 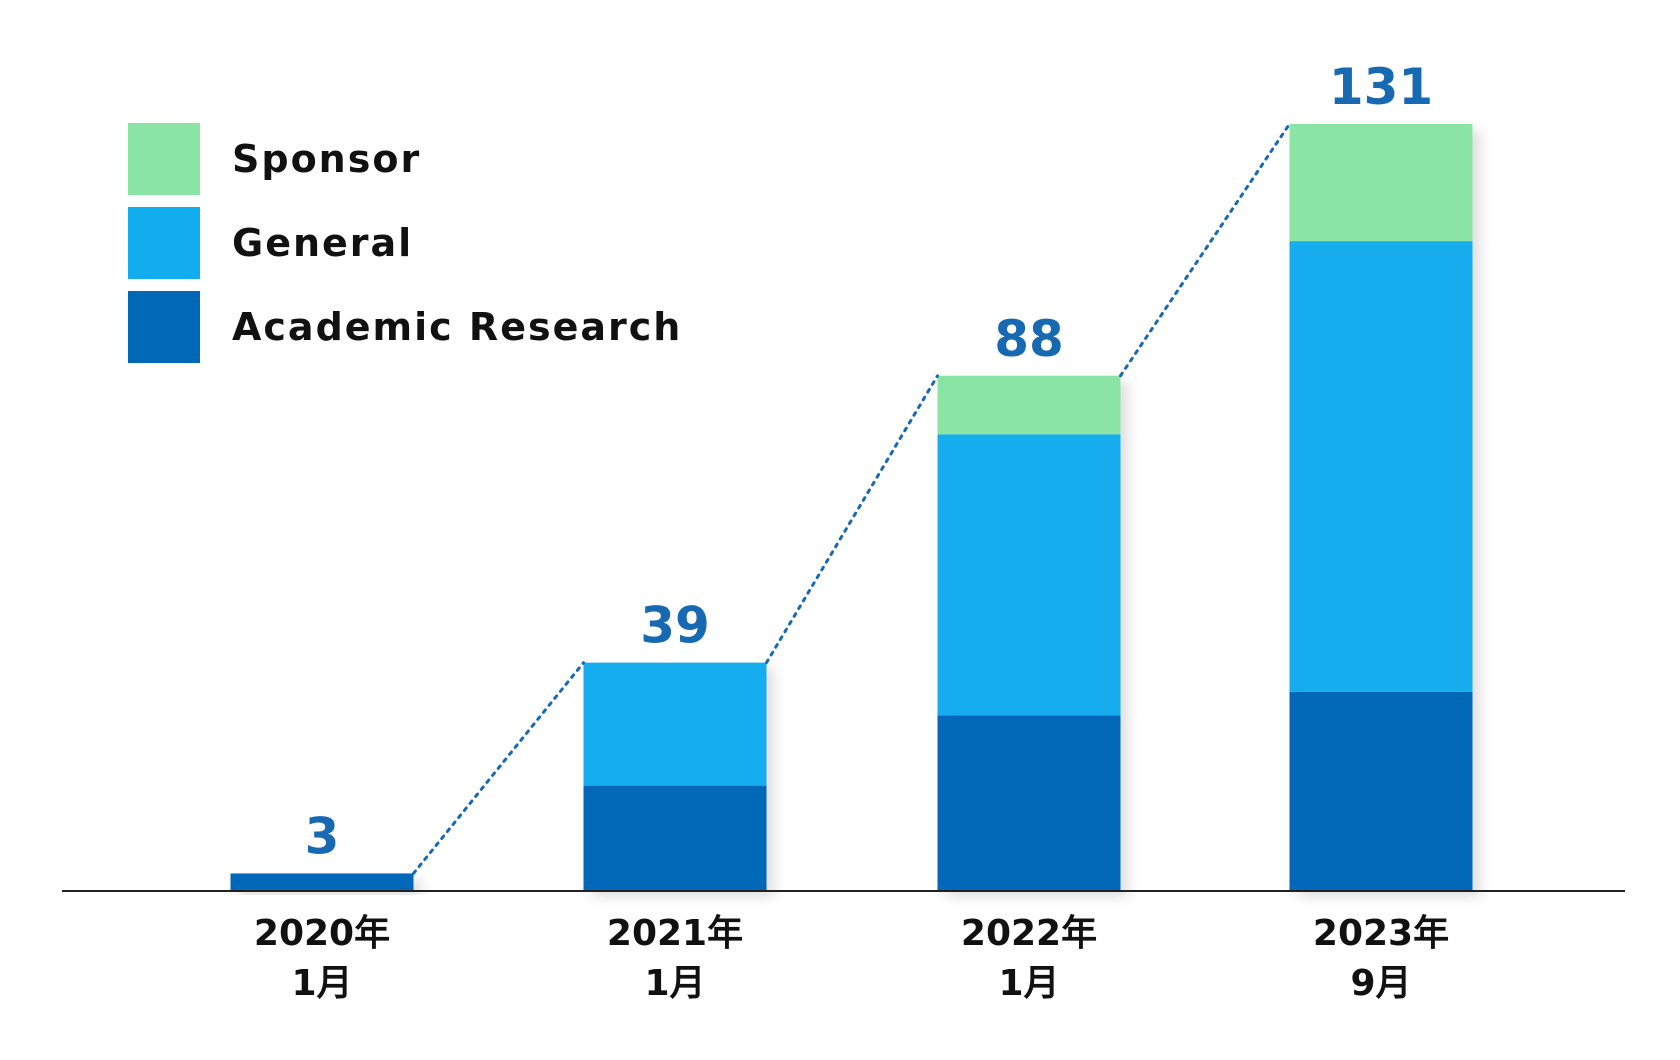 I want to click on total-label-2: 88, so click(x=1029, y=339).